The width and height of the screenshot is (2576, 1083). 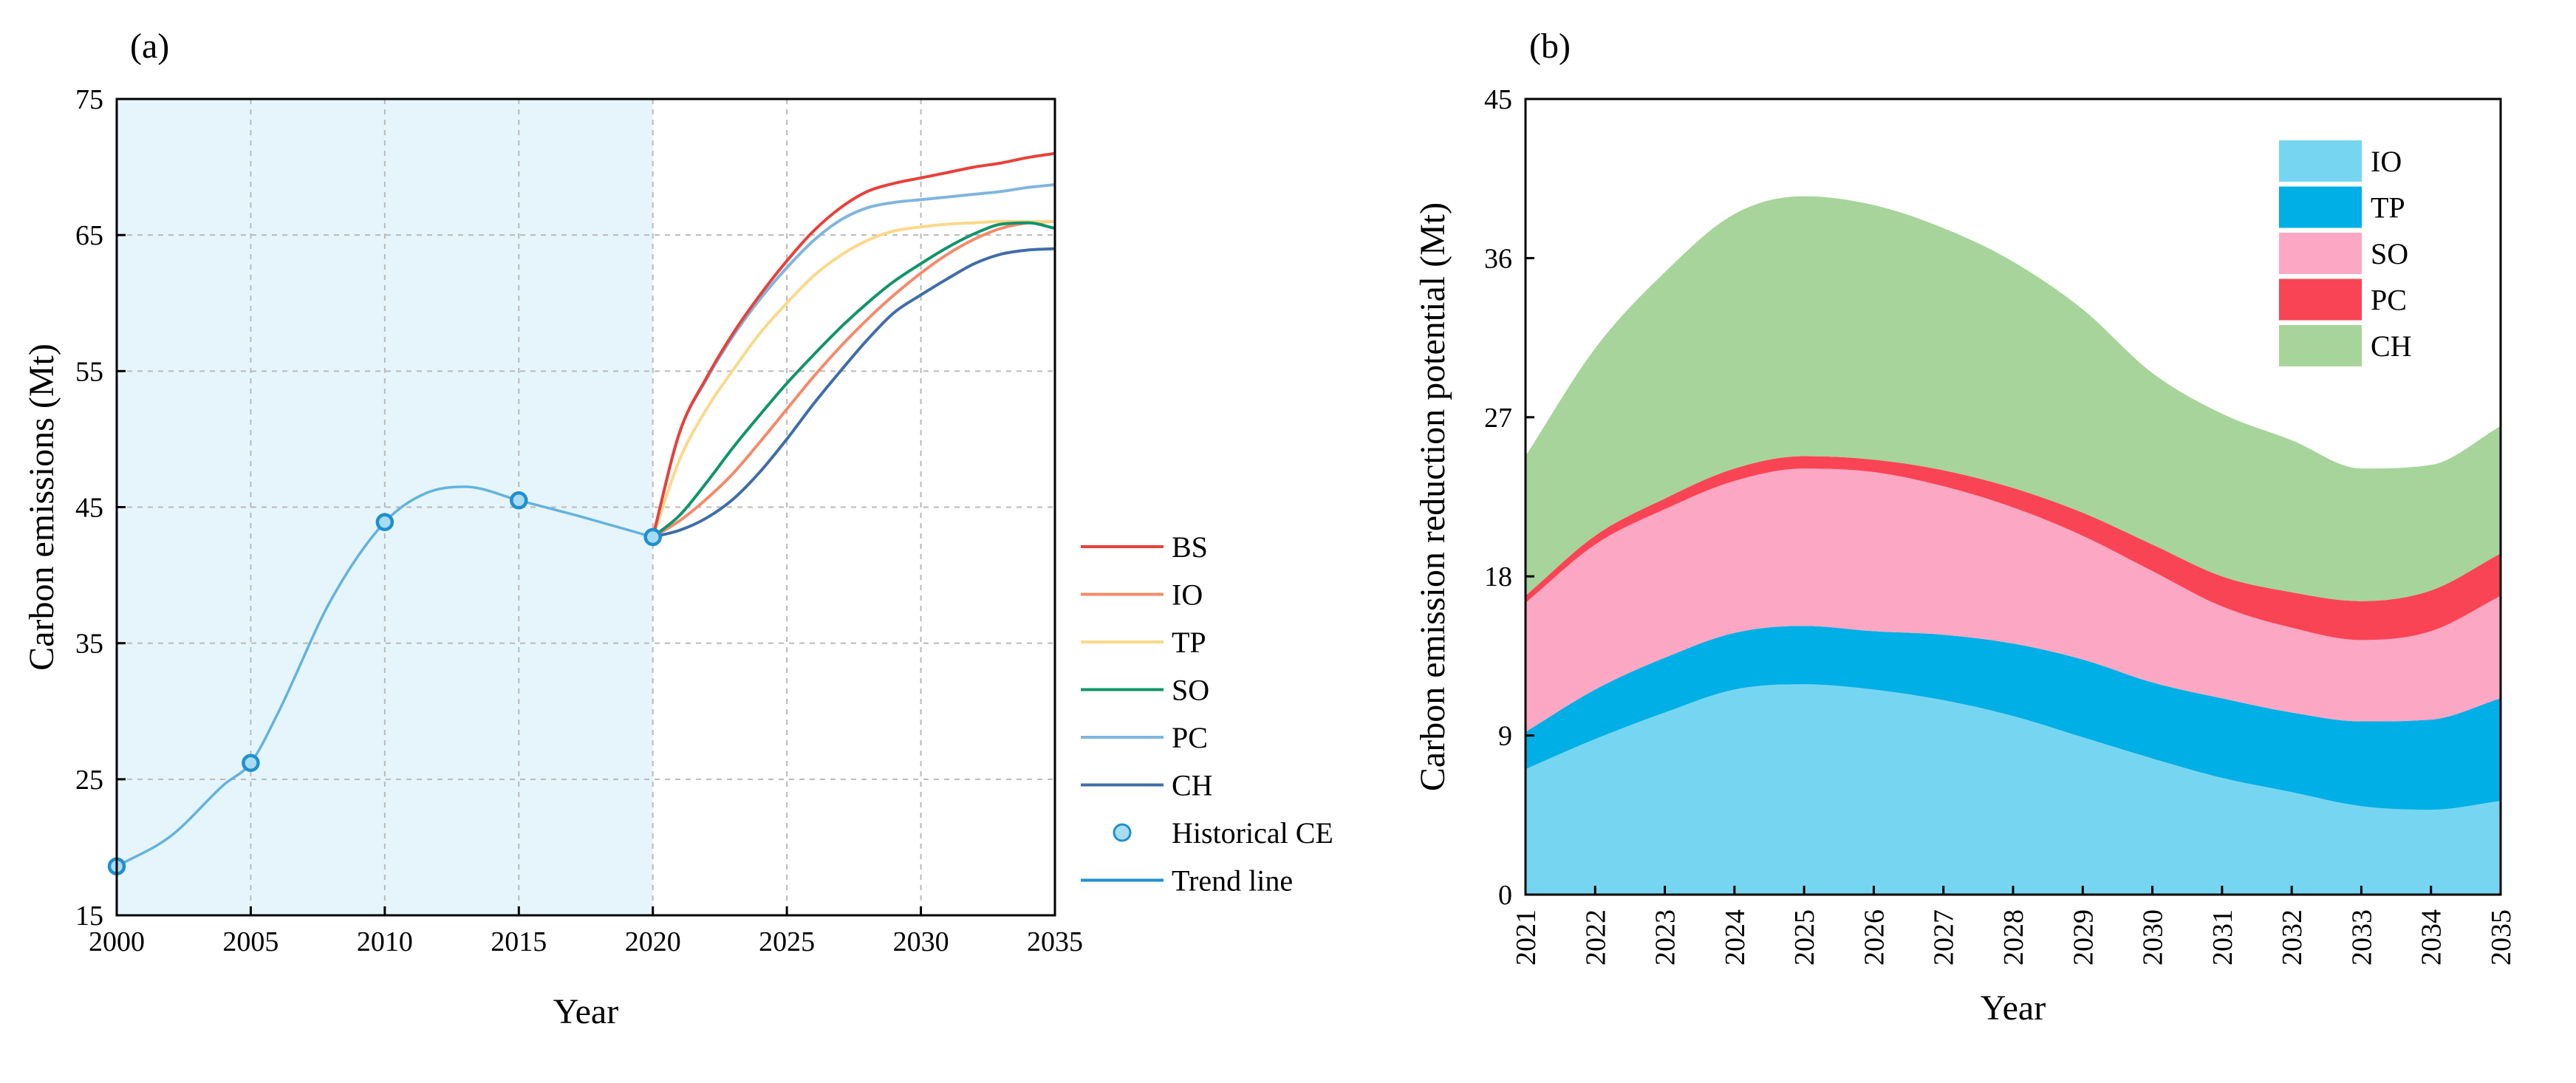 I want to click on panel-b-x-tick-label: 2031, so click(x=2222, y=937).